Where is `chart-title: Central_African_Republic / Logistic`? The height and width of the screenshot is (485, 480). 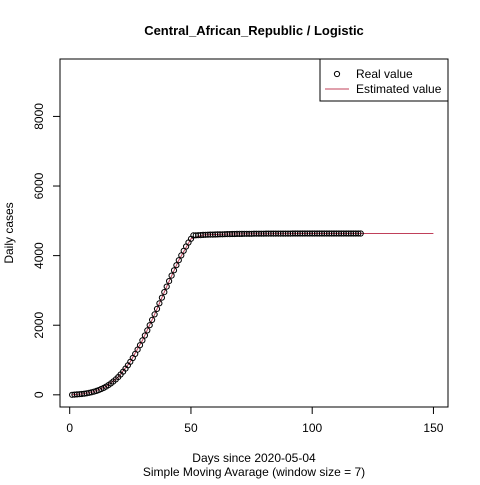
chart-title: Central_African_Republic / Logistic is located at coordinates (254, 30).